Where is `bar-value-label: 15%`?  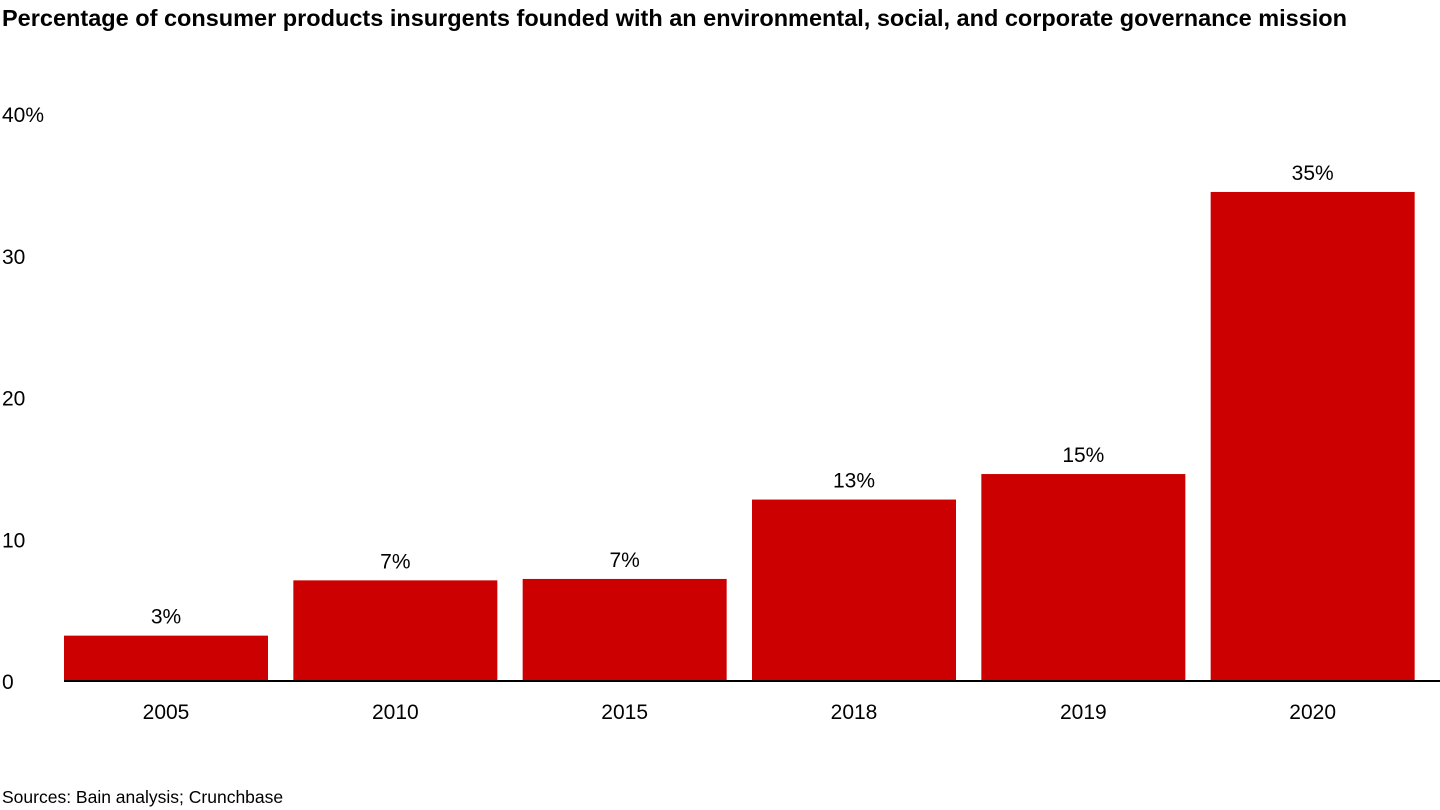
bar-value-label: 15% is located at coordinates (1083, 455).